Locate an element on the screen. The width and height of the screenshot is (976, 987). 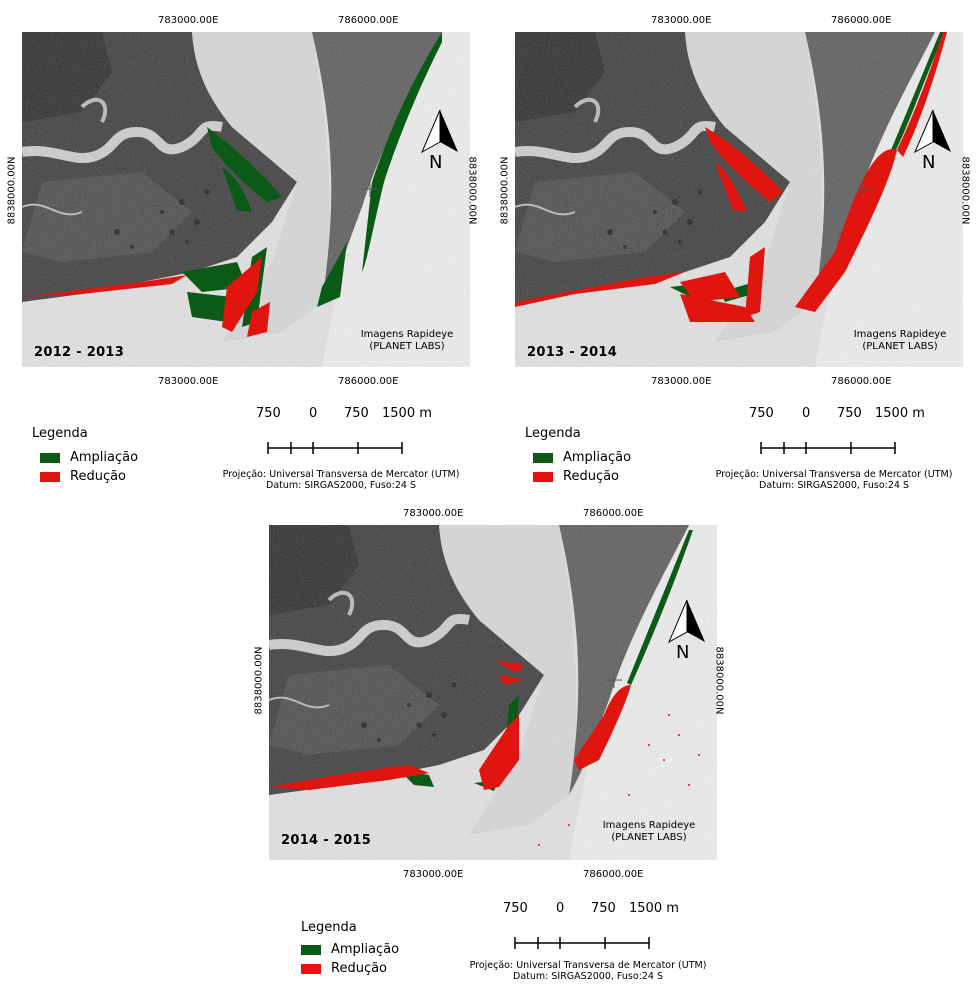
period-label: 2013 - 2014 is located at coordinates (572, 352).